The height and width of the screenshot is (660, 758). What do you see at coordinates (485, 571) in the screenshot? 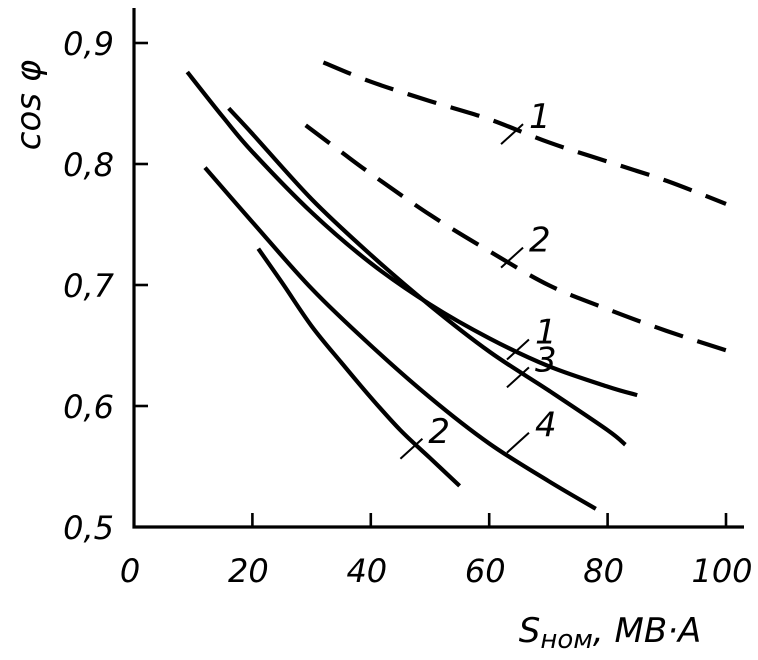
I see `x-tick-label: 60` at bounding box center [485, 571].